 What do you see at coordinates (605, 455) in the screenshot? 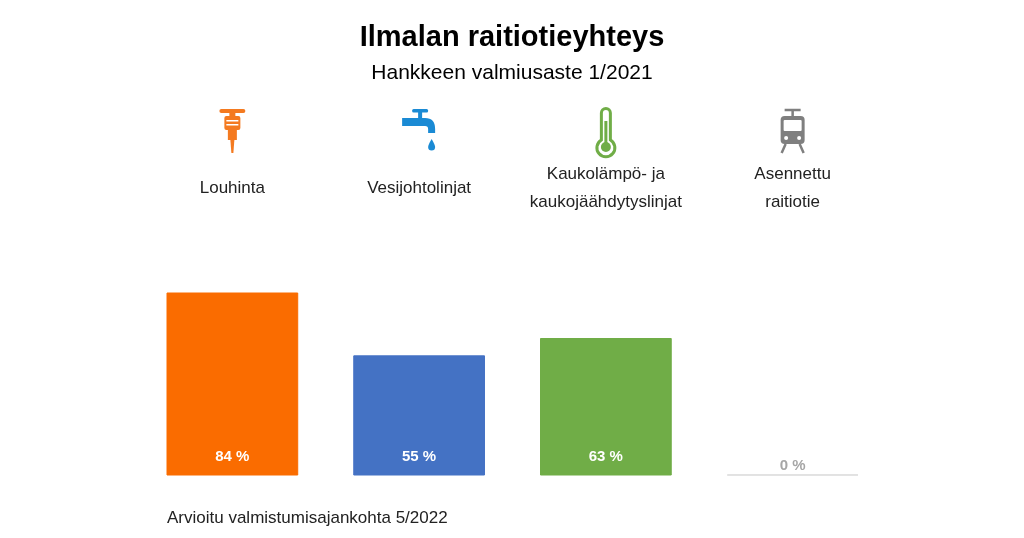
I see `data-label: 63 %` at bounding box center [605, 455].